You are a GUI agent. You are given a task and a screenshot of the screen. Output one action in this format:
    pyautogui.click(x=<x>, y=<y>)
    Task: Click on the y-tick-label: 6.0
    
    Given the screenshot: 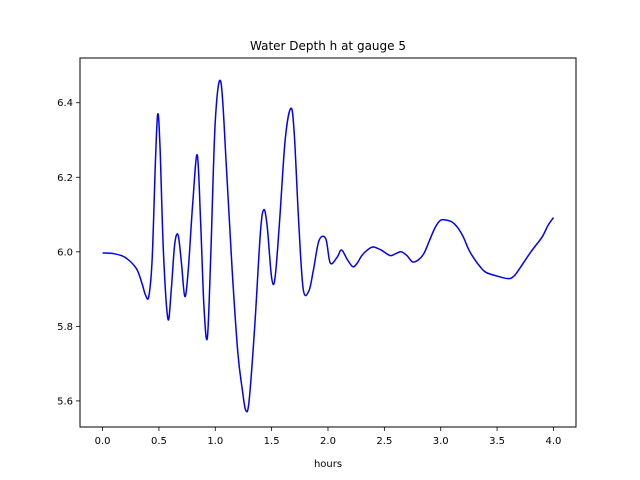 What is the action you would take?
    pyautogui.click(x=65, y=252)
    